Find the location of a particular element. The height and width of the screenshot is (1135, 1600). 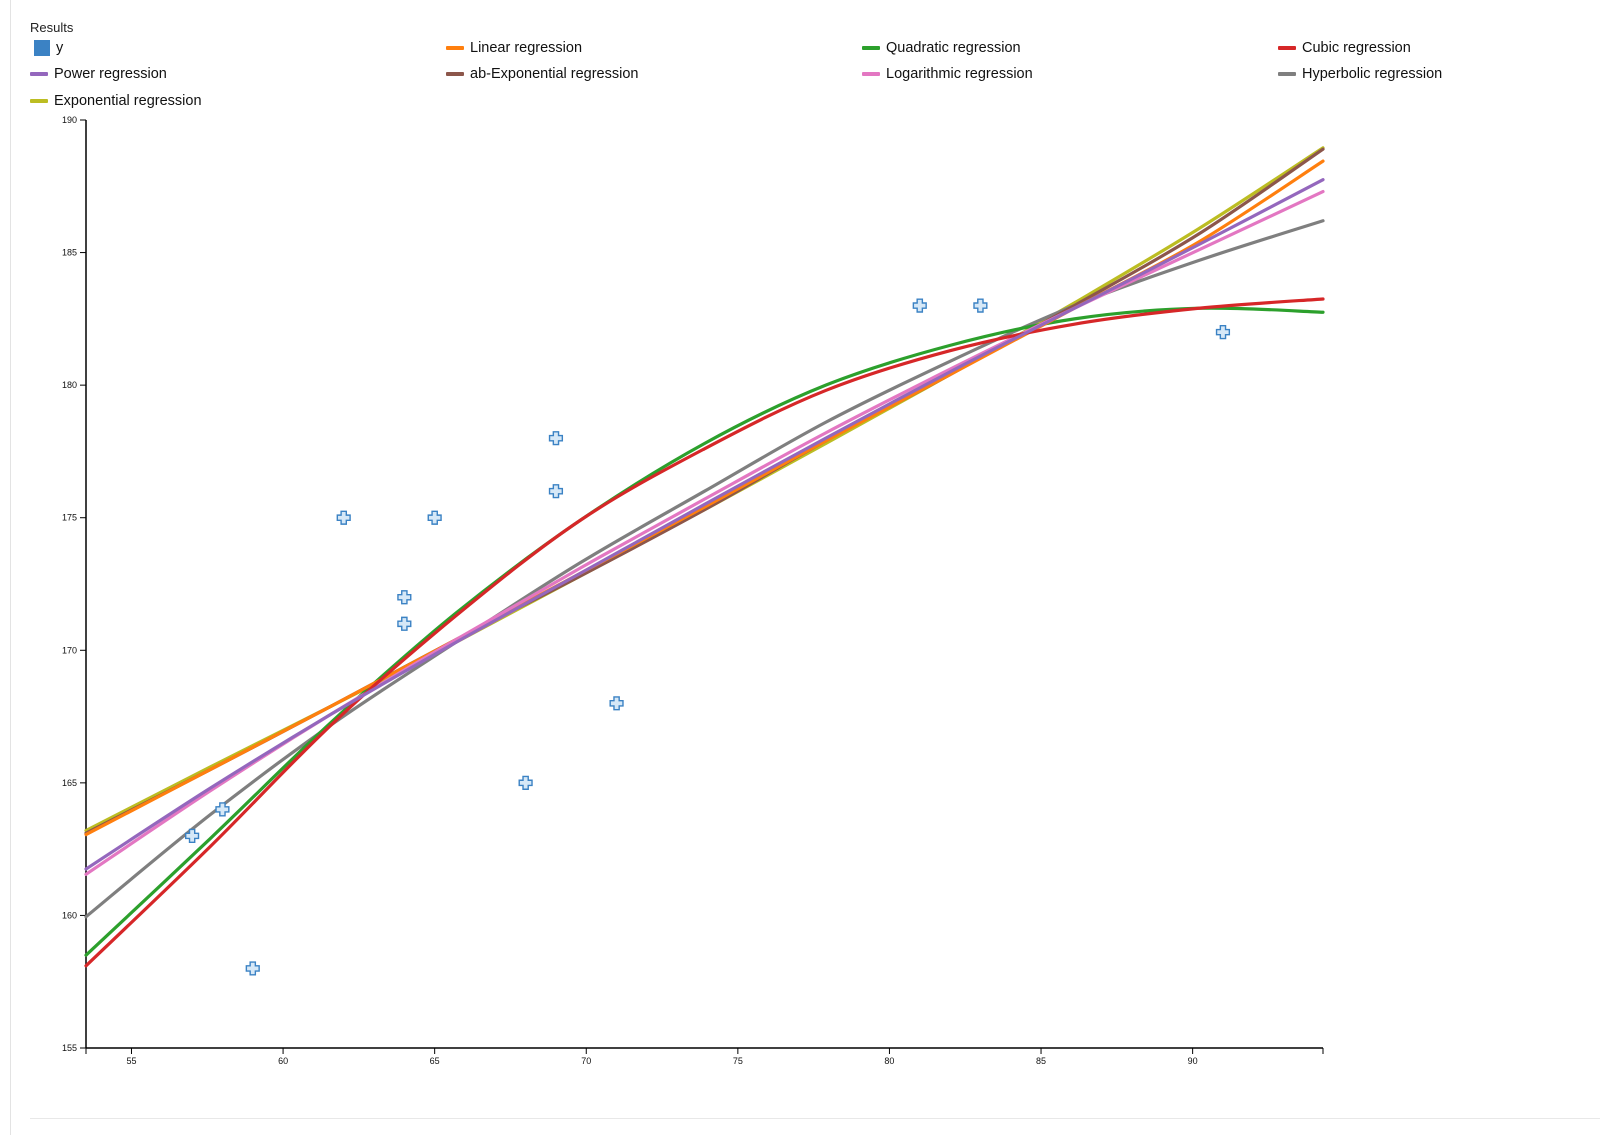

legend-item: Cubic regression is located at coordinates (1344, 48).